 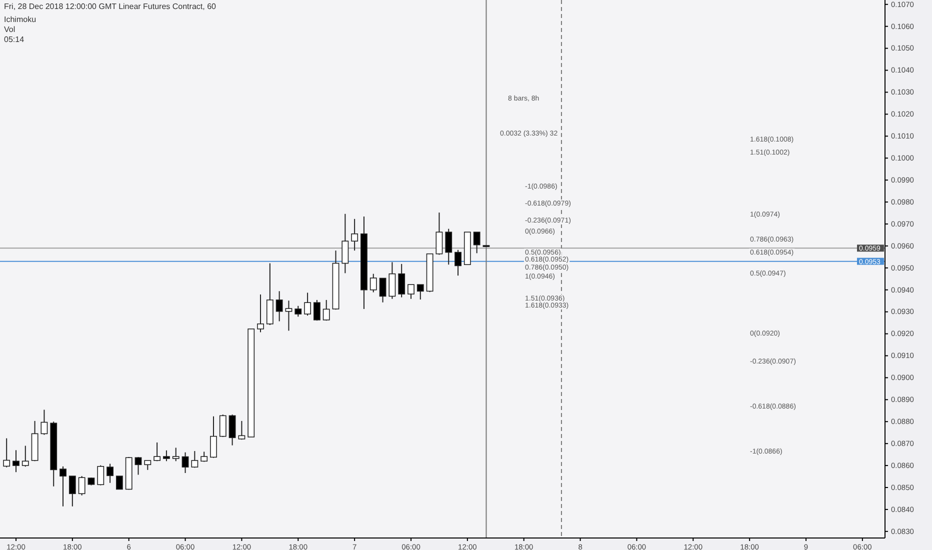 What do you see at coordinates (14, 39) in the screenshot?
I see `annotation: 05:14` at bounding box center [14, 39].